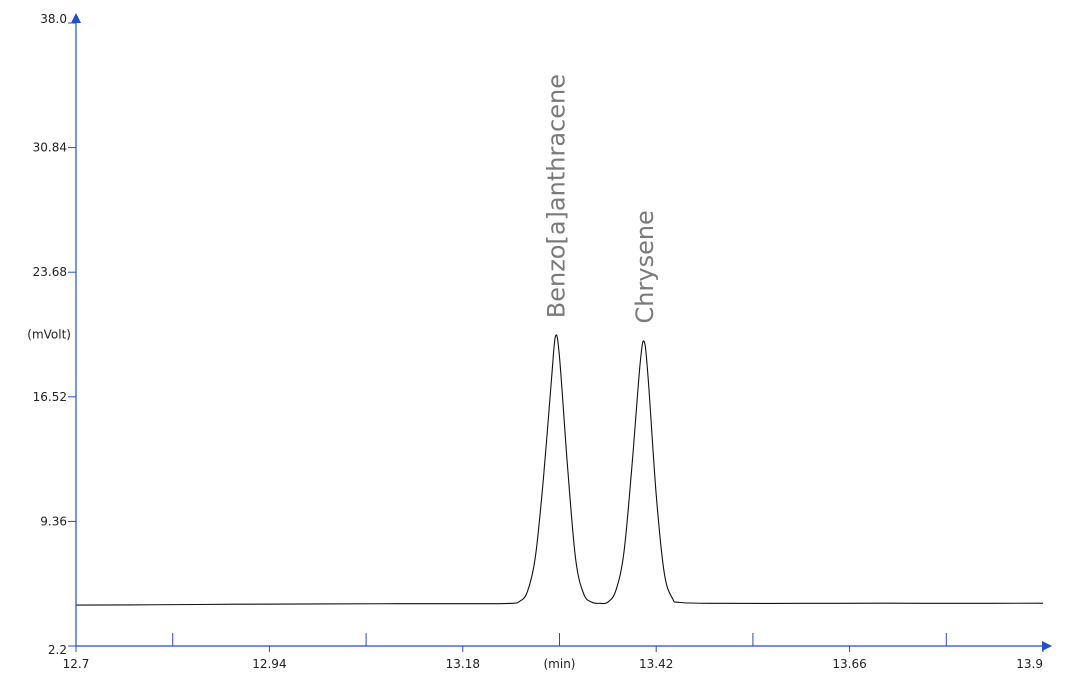 The width and height of the screenshot is (1070, 677). I want to click on y-axis: 2.2 9.36 16.52 23.68 30.84 38.0, so click(57, 334).